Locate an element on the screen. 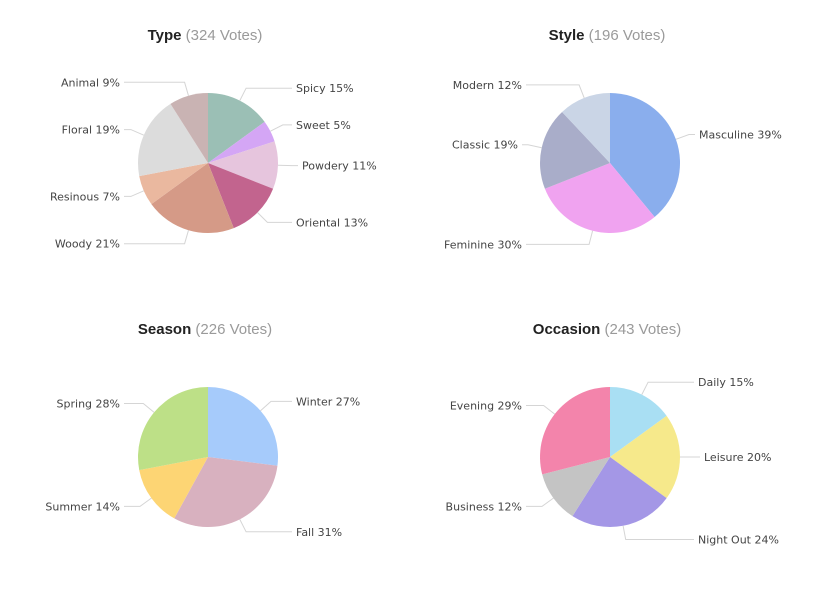 The width and height of the screenshot is (820, 606). data-label-type-spicy: Spicy 15% is located at coordinates (325, 88).